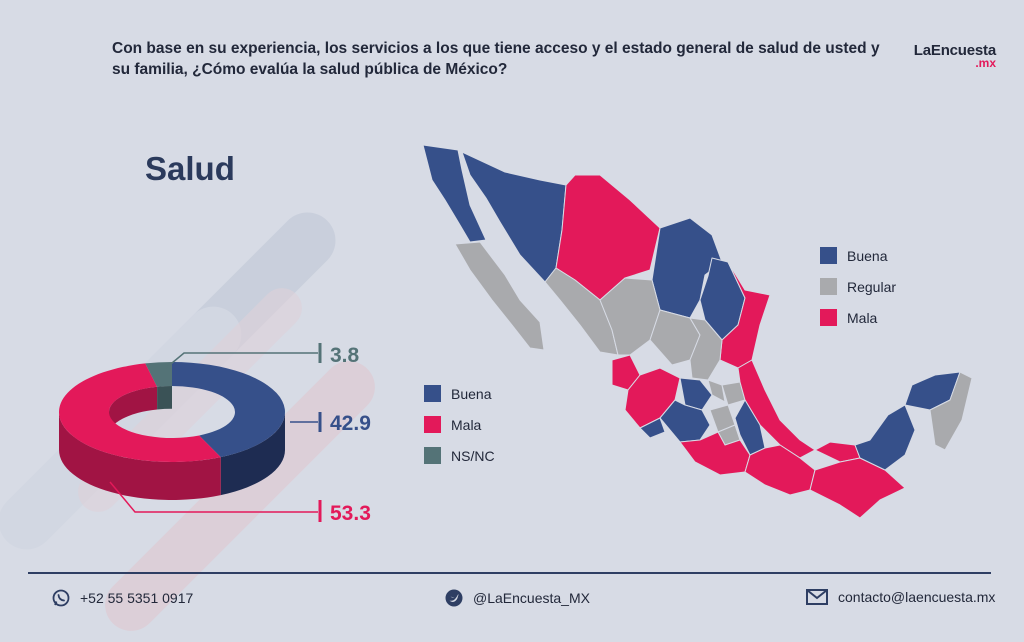 The image size is (1024, 642). I want to click on leader-line-nsnc, so click(241, 360).